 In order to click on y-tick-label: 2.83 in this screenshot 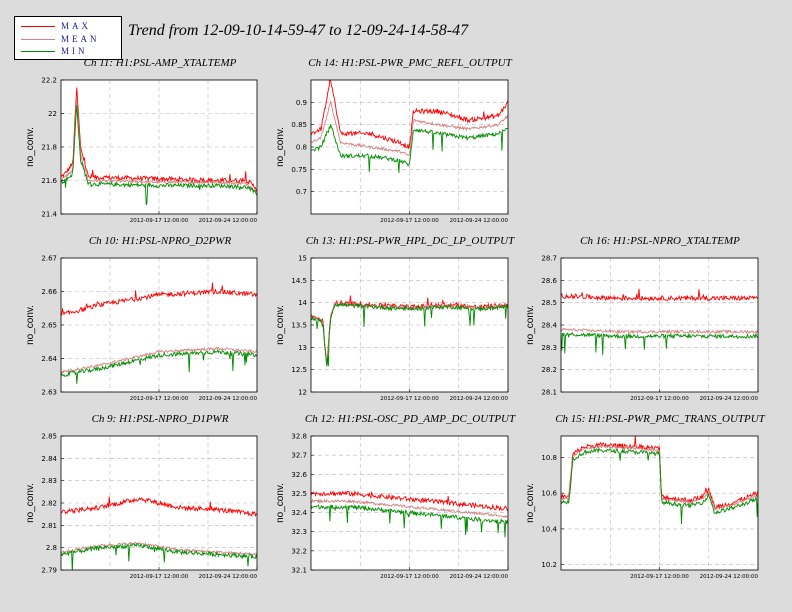, I will do `click(49, 481)`.